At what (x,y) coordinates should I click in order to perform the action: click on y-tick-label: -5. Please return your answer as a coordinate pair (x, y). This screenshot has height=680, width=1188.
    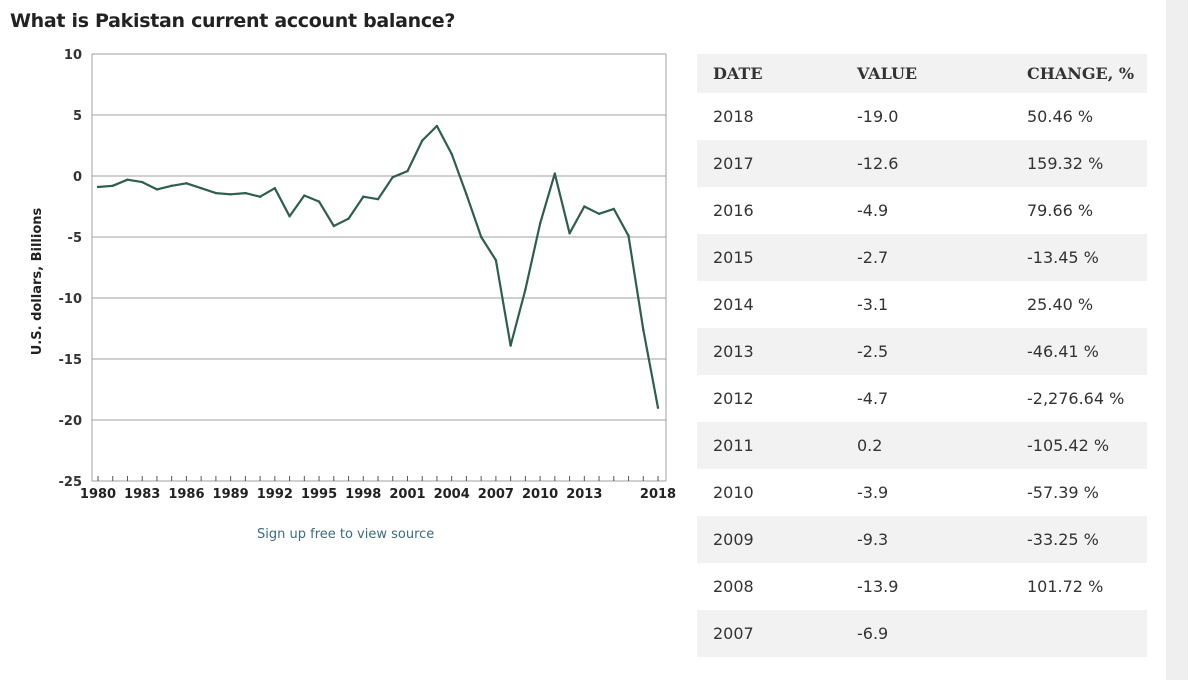
    Looking at the image, I should click on (75, 238).